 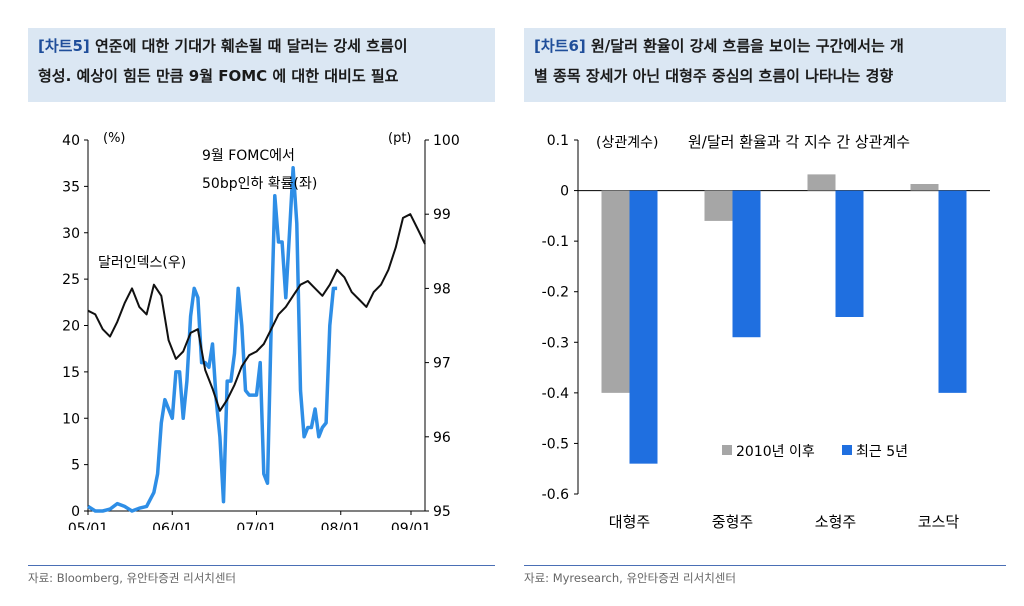 I want to click on left-y-tick-label: 15, so click(x=71, y=373).